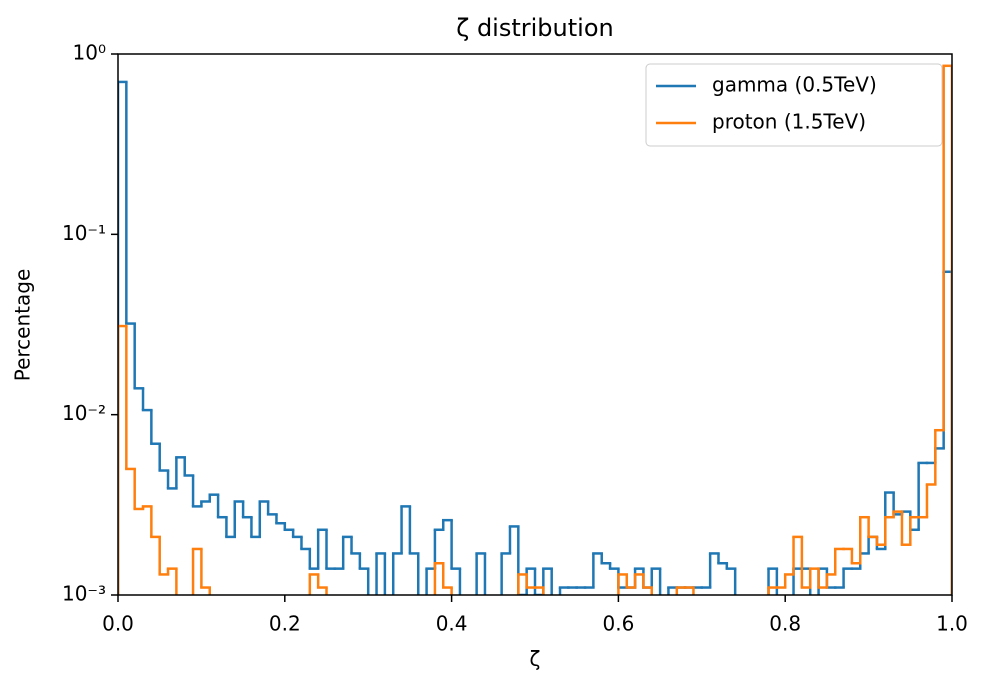 Image resolution: width=993 pixels, height=695 pixels. Describe the element at coordinates (794, 85) in the screenshot. I see `legend-label: gamma (0.5TeV)` at that location.